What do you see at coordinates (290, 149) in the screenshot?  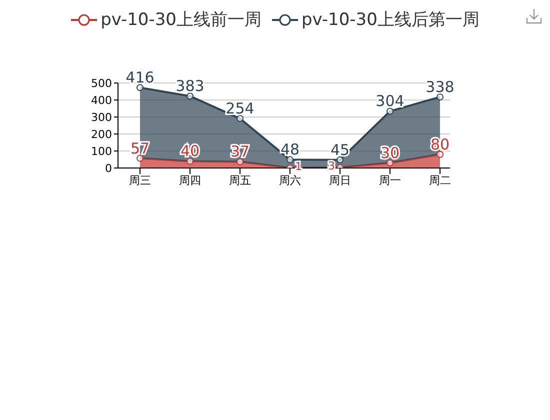 I see `data-label: 48` at bounding box center [290, 149].